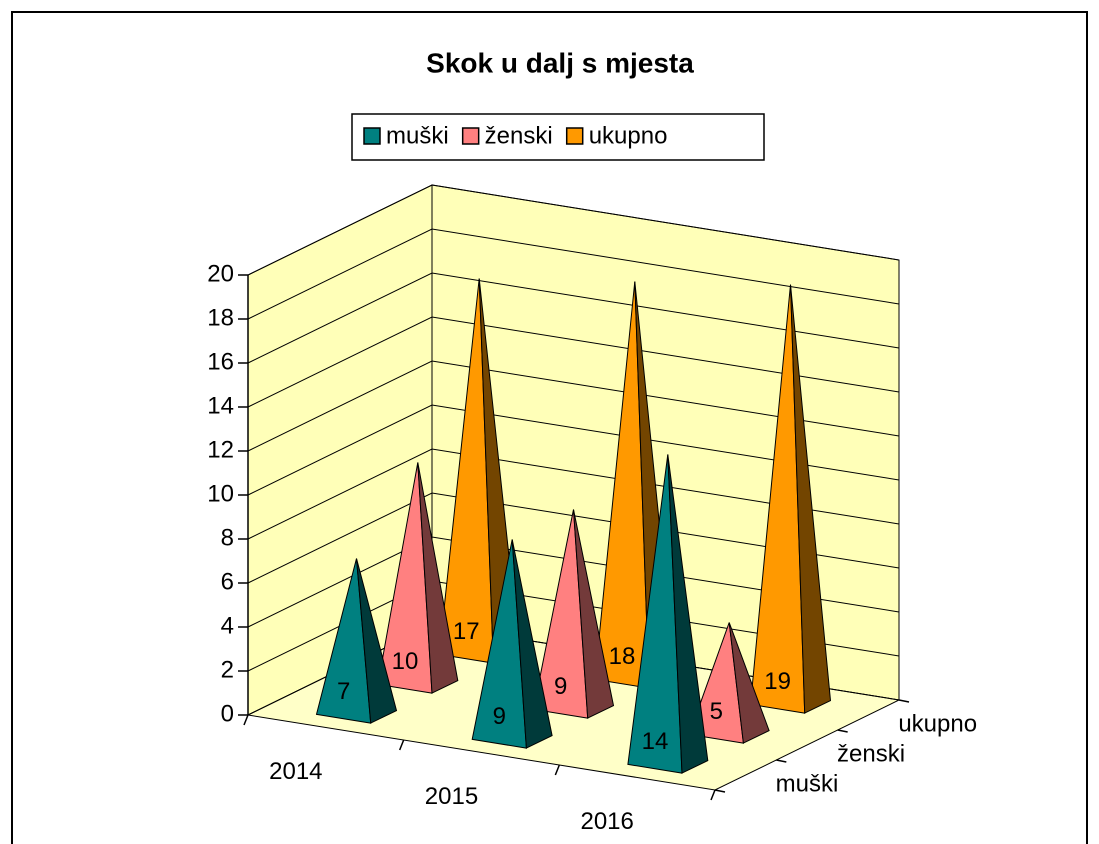  I want to click on y-tick-label: 6, so click(227, 581).